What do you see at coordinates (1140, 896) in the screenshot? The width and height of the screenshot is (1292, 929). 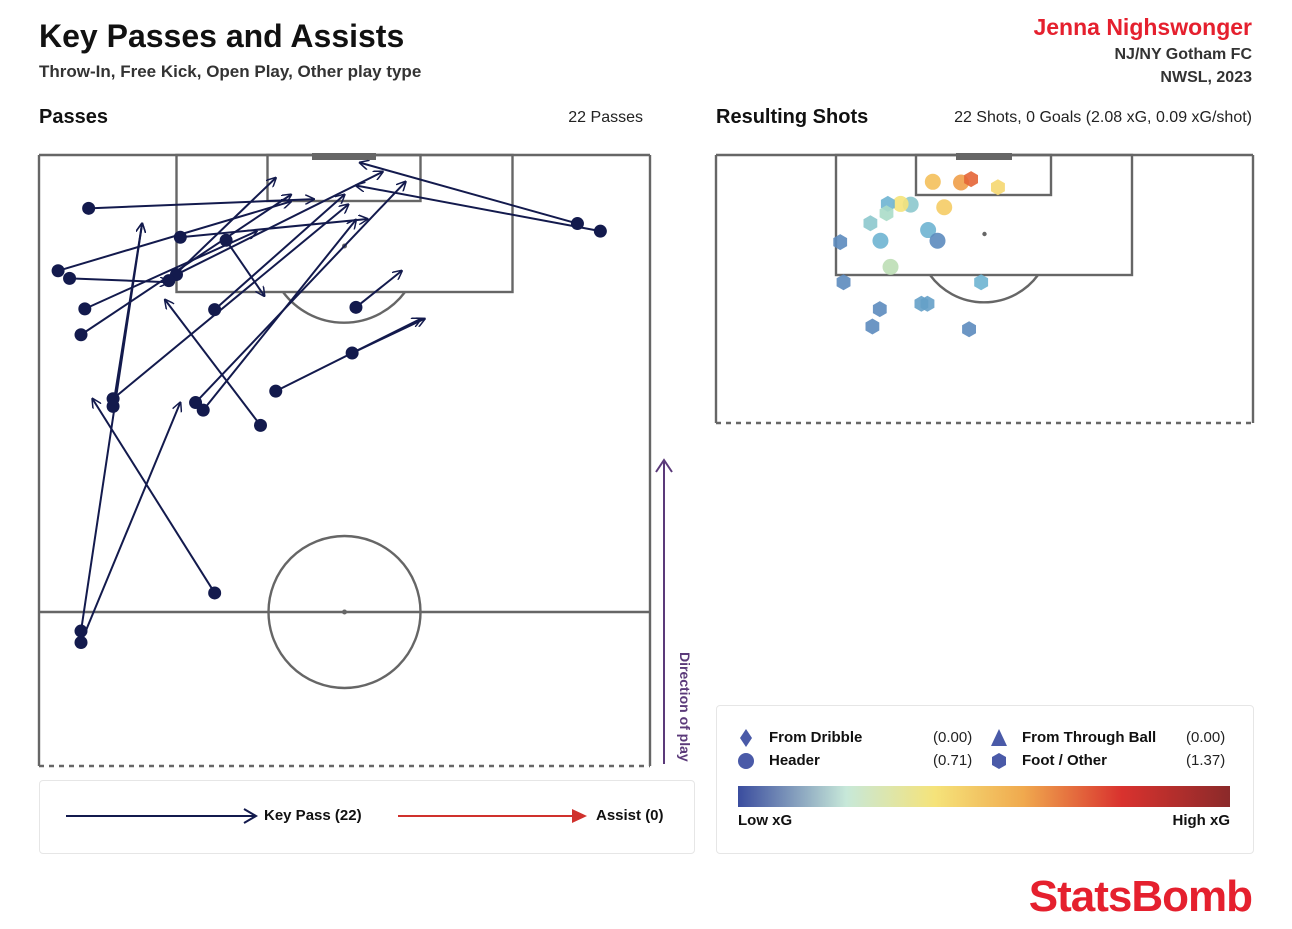 I see `statsbomb-logo: StatsBomb` at bounding box center [1140, 896].